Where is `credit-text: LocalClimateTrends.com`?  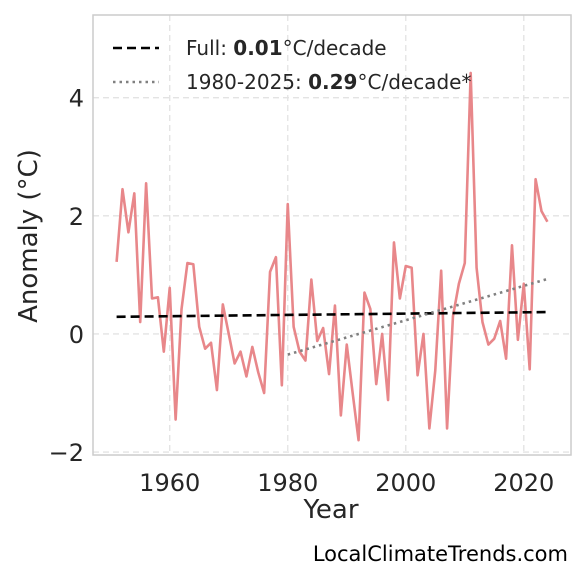 credit-text: LocalClimateTrends.com is located at coordinates (440, 554).